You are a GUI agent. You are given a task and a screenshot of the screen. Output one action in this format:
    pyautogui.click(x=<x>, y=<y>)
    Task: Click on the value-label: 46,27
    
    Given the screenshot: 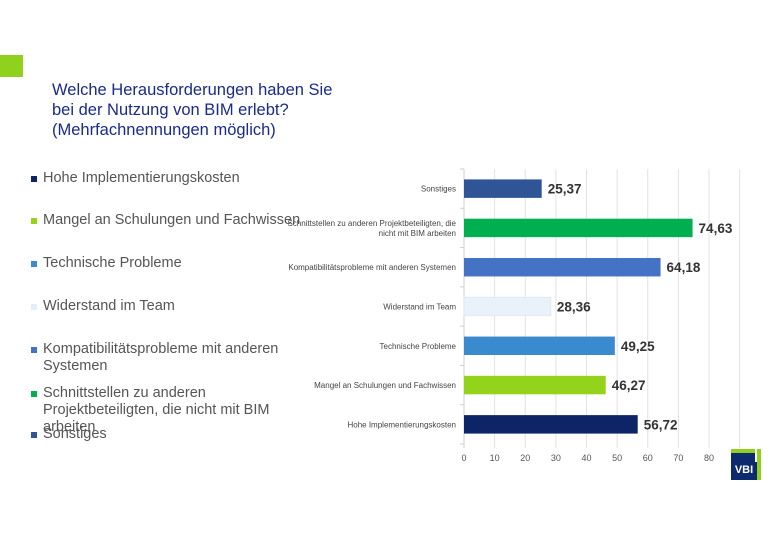 What is the action you would take?
    pyautogui.click(x=629, y=385)
    